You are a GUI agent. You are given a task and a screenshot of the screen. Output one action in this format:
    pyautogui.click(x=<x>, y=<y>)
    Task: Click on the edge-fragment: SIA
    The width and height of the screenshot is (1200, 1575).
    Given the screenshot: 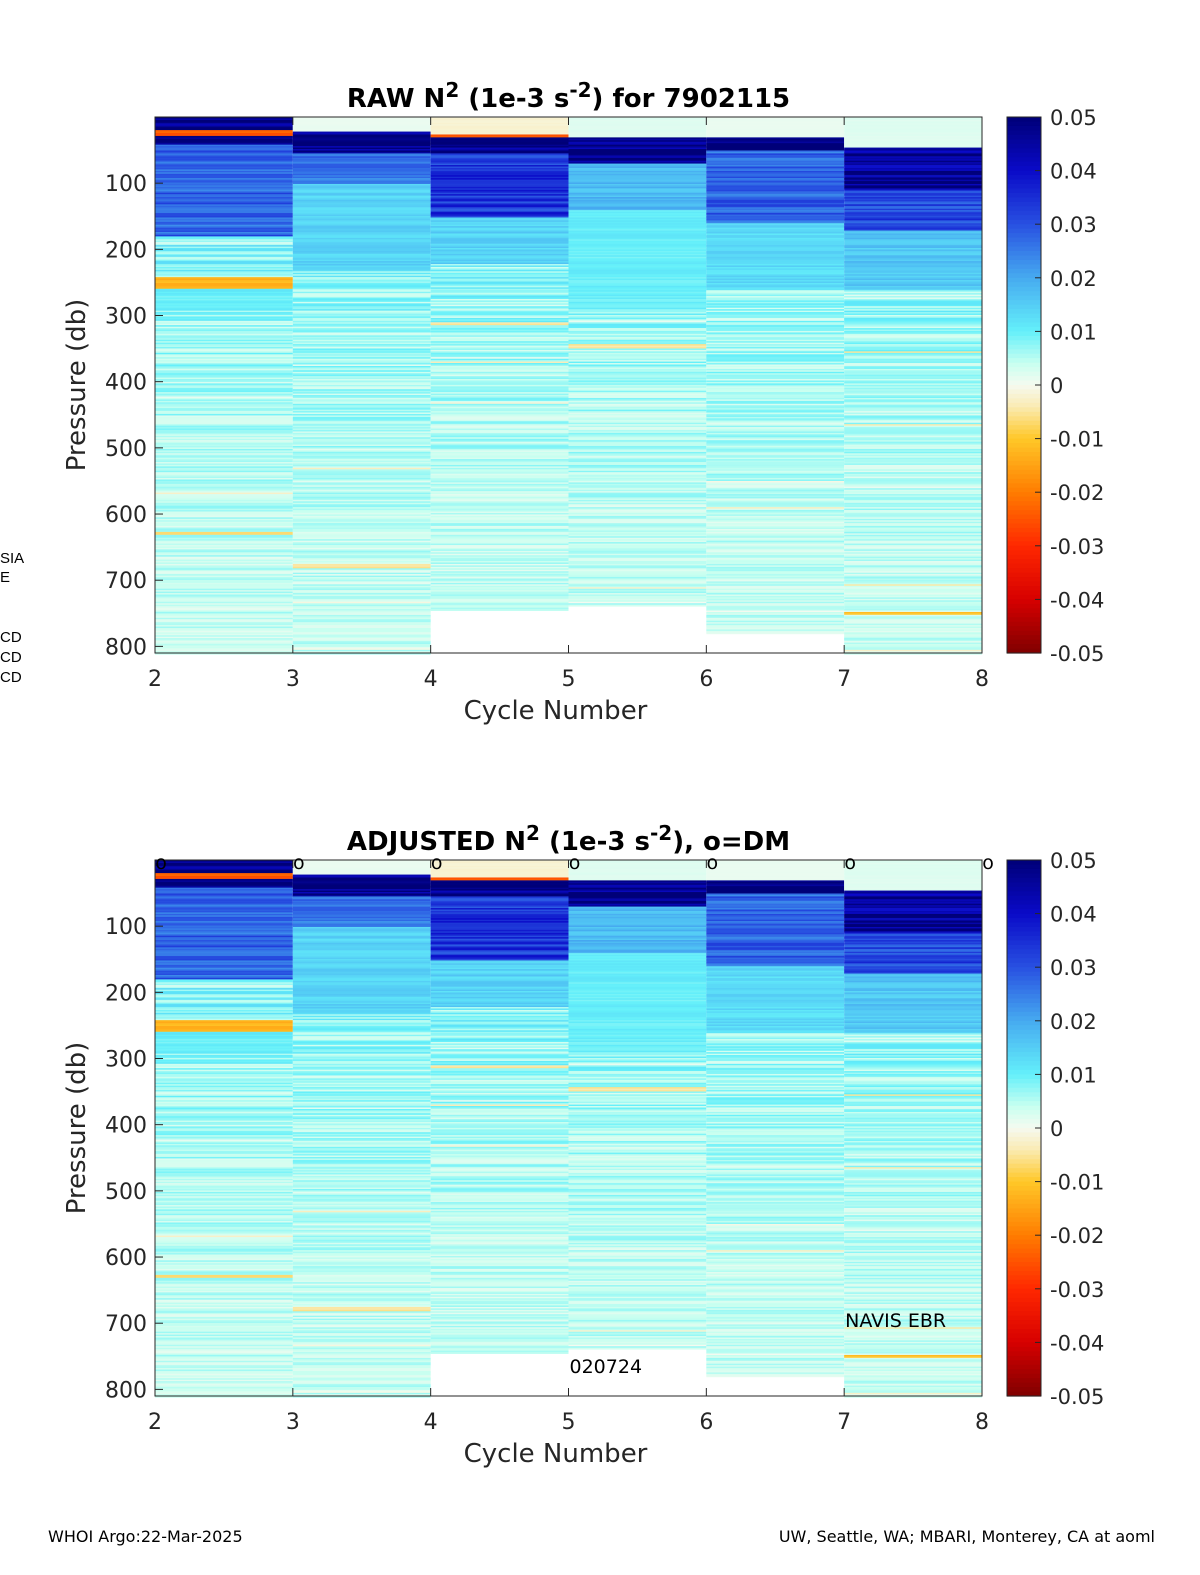 What is the action you would take?
    pyautogui.click(x=12, y=558)
    